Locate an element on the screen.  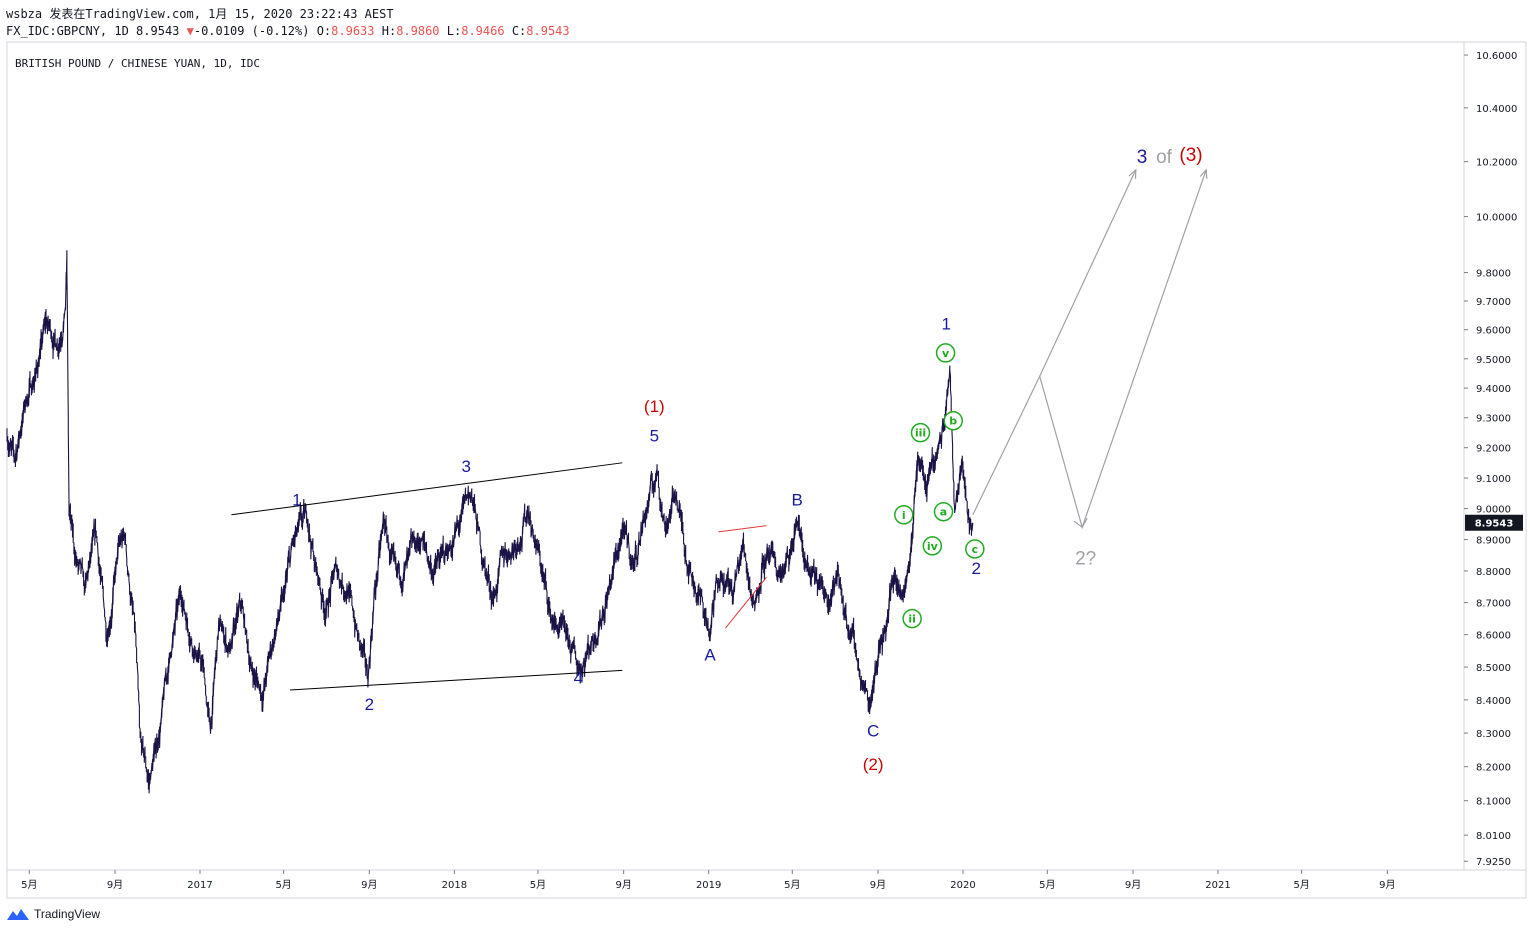
symbol-text: FX_IDC:GBPCNY, 1D 8.9543 is located at coordinates (93, 31).